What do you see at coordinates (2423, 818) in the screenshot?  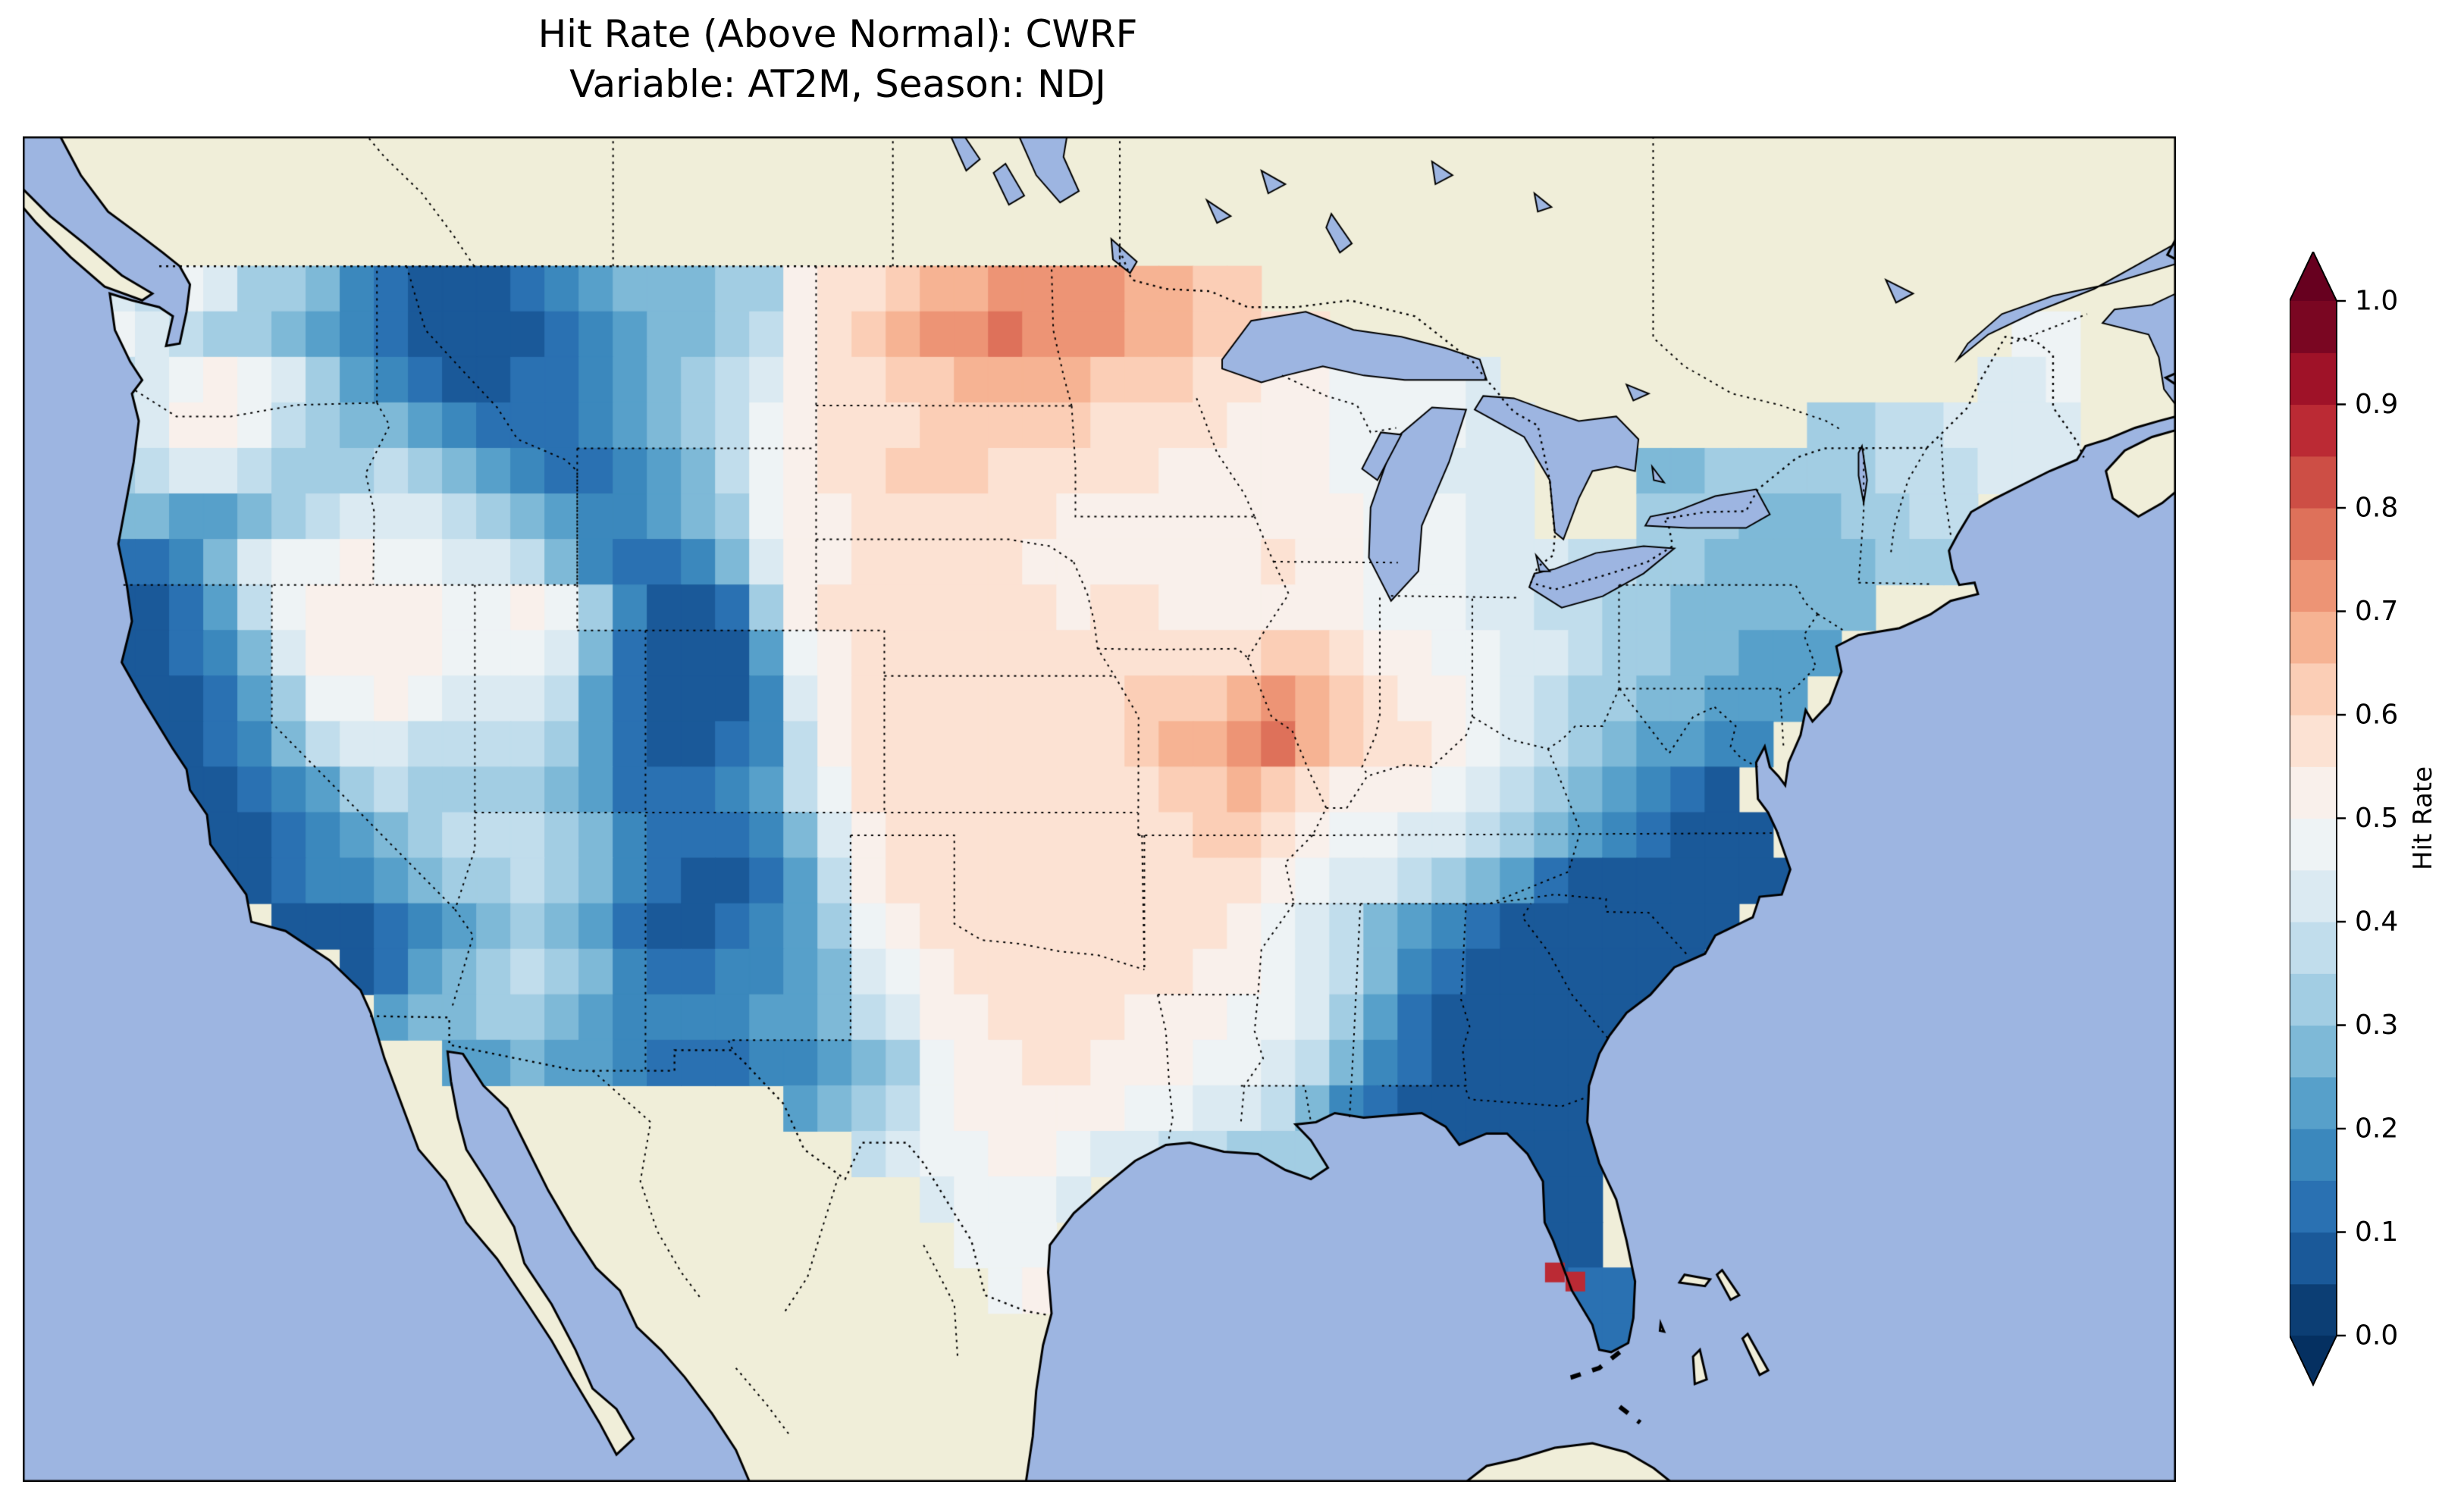 I see `colorbar-axis-label: Hit Rate` at bounding box center [2423, 818].